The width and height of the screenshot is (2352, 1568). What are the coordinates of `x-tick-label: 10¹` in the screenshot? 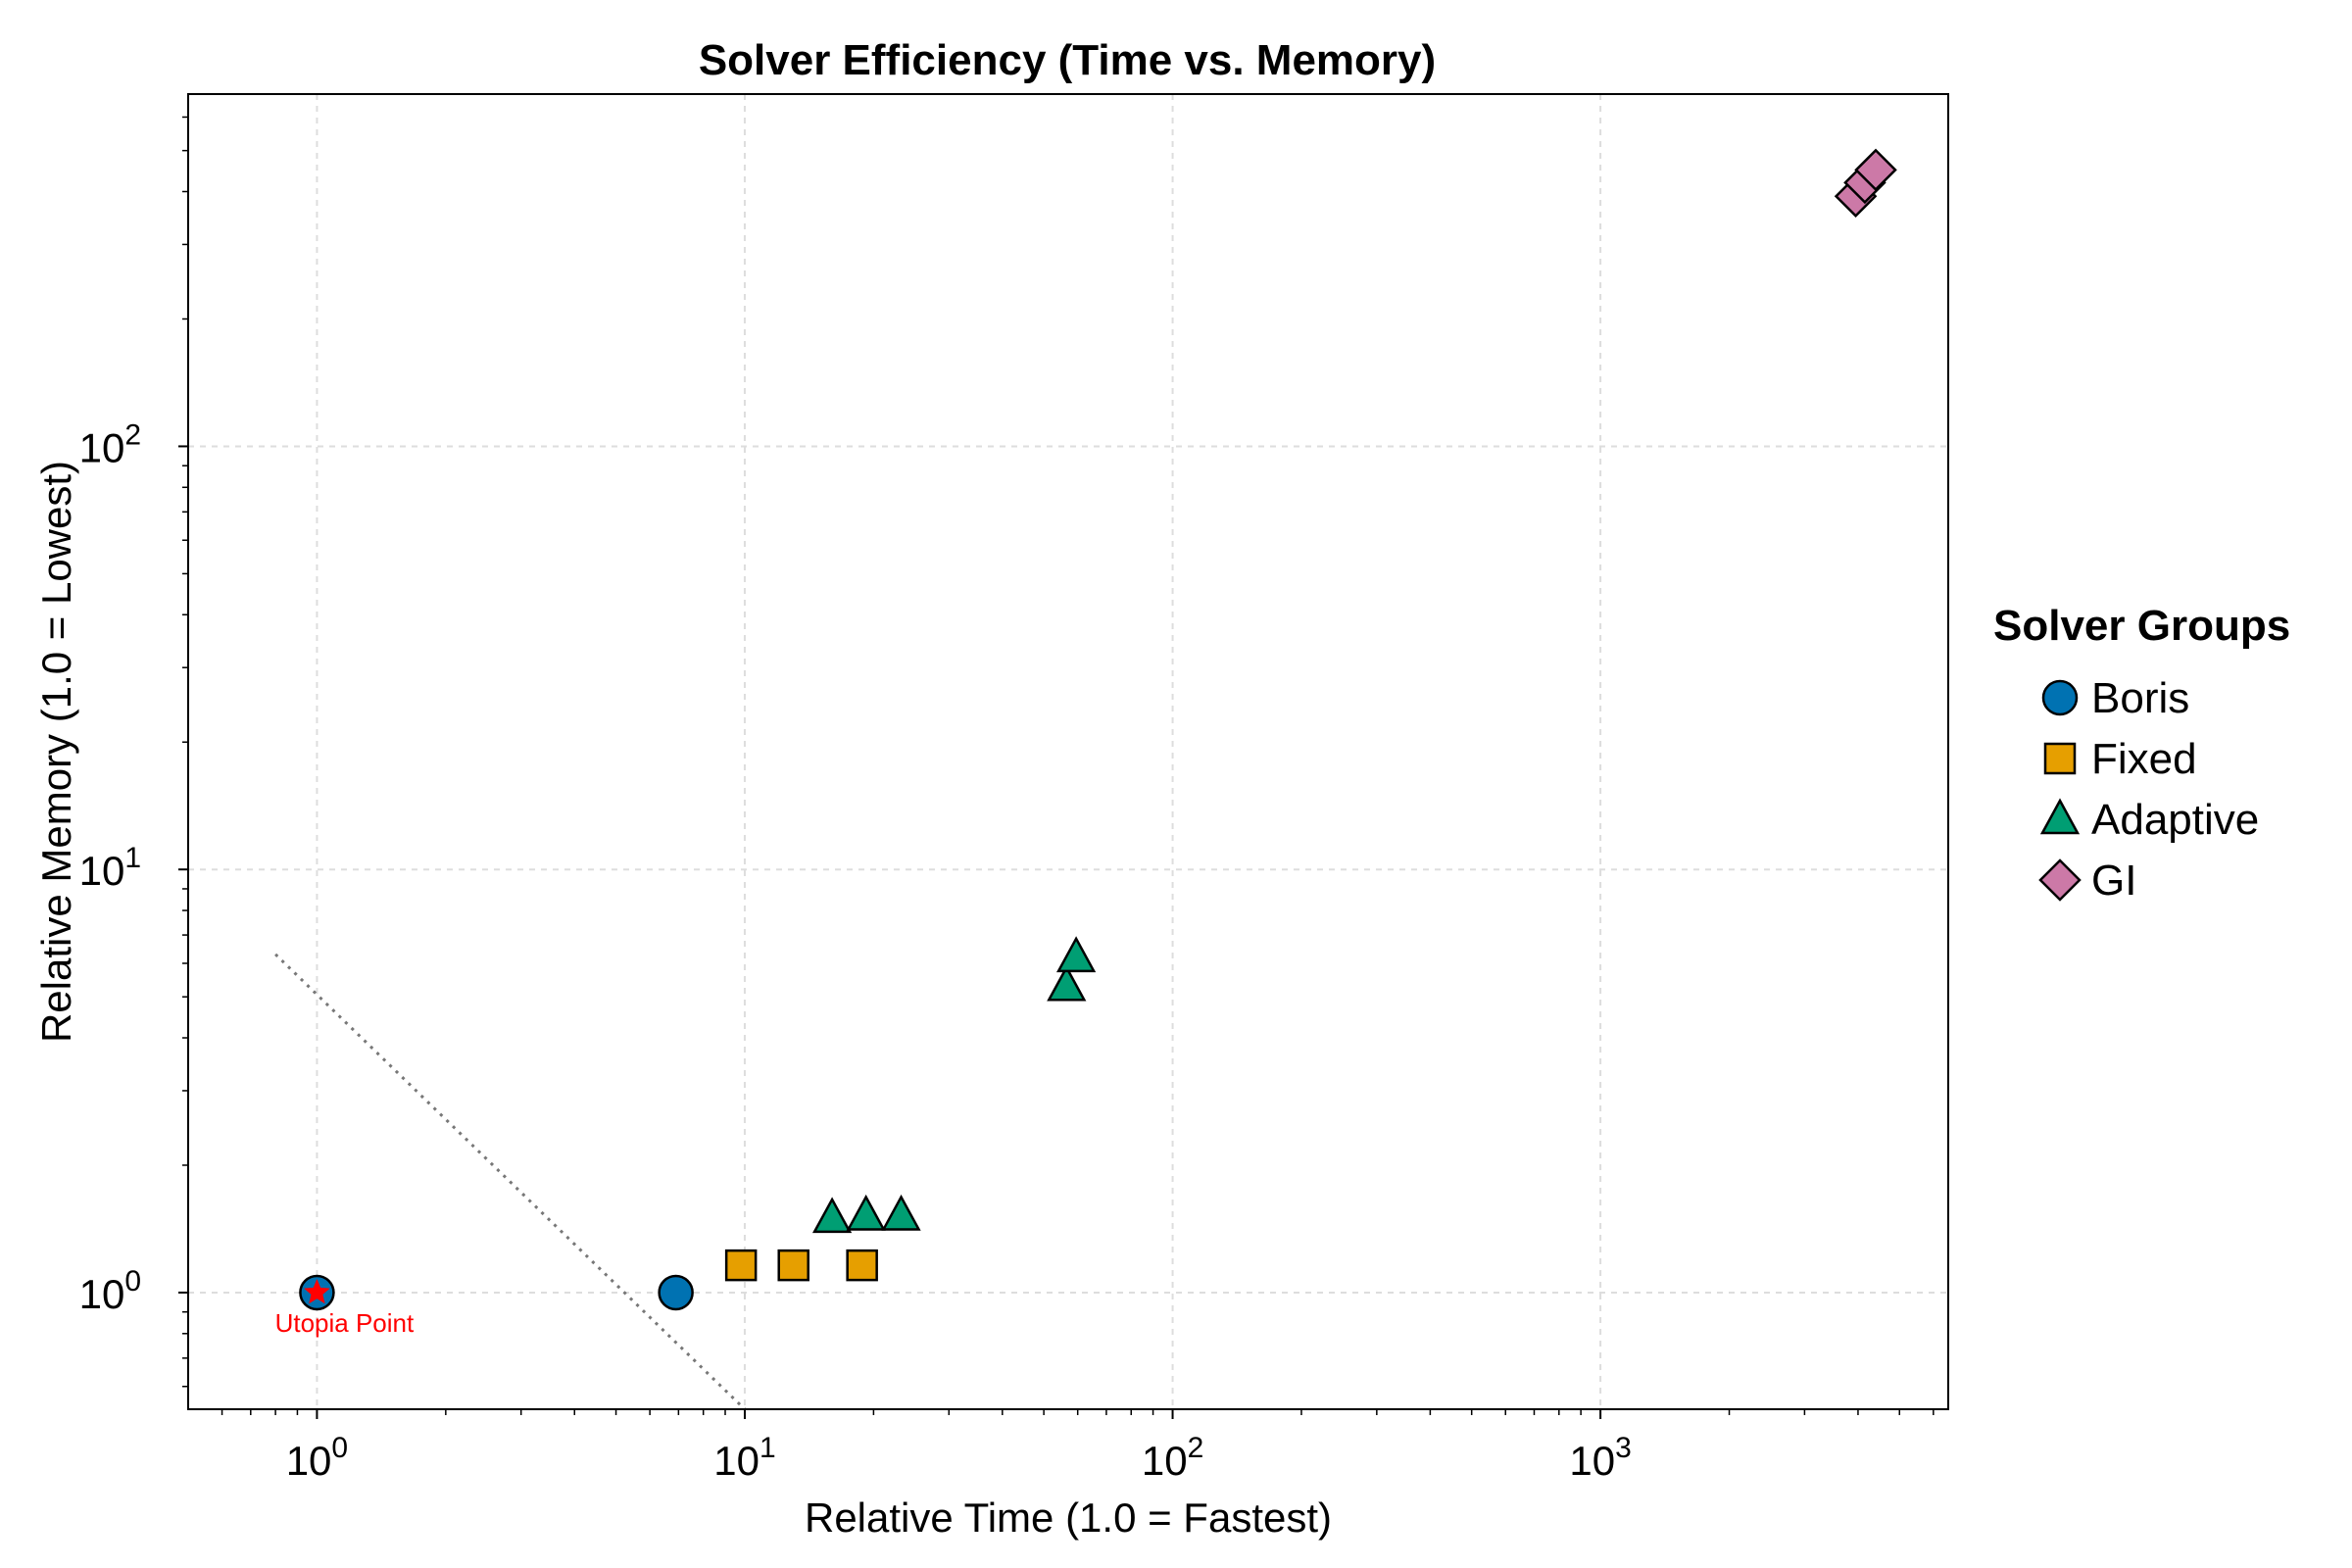 It's located at (744, 1458).